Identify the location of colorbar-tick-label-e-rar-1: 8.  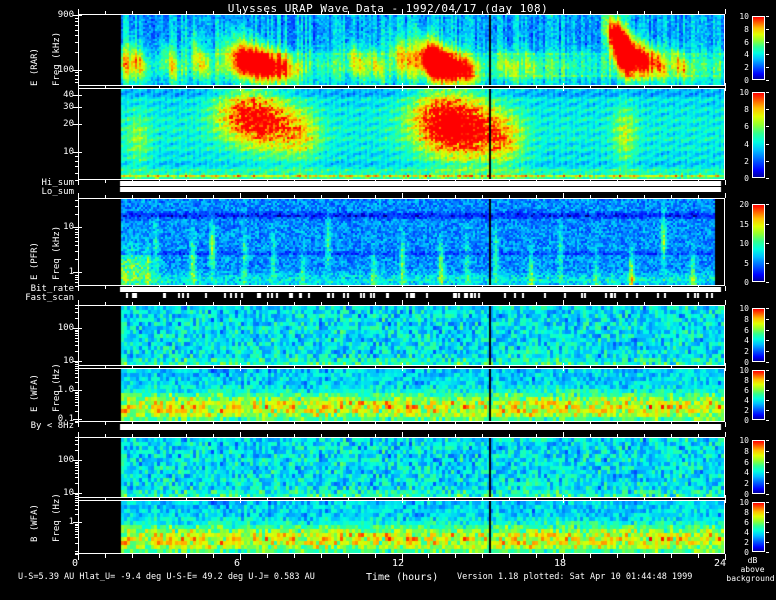
(746, 29).